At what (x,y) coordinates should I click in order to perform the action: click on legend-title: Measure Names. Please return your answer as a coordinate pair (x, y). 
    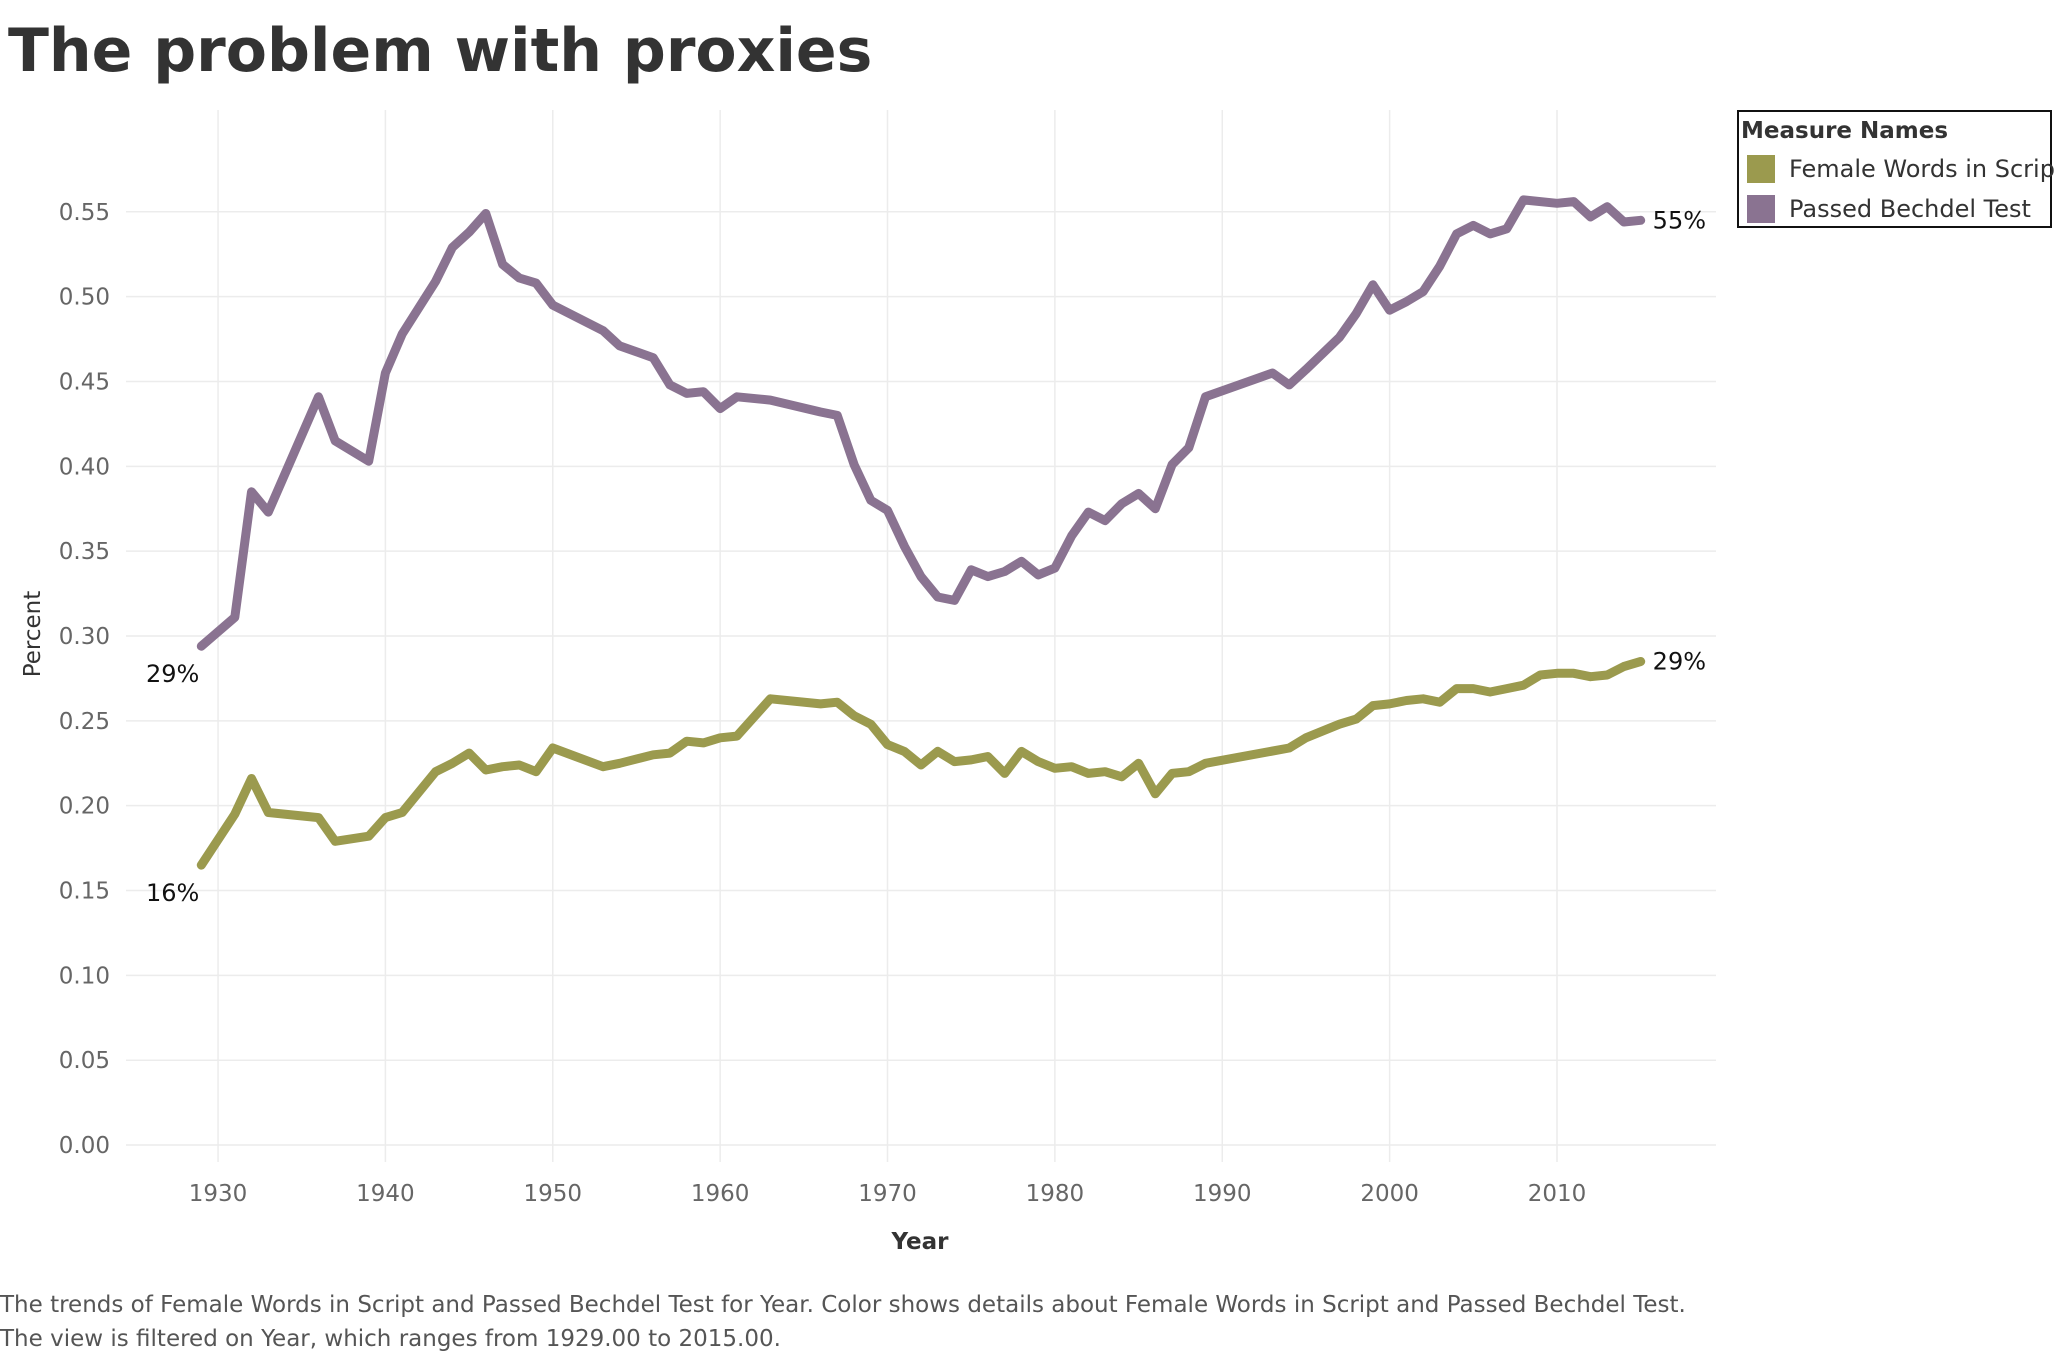
    Looking at the image, I should click on (1845, 131).